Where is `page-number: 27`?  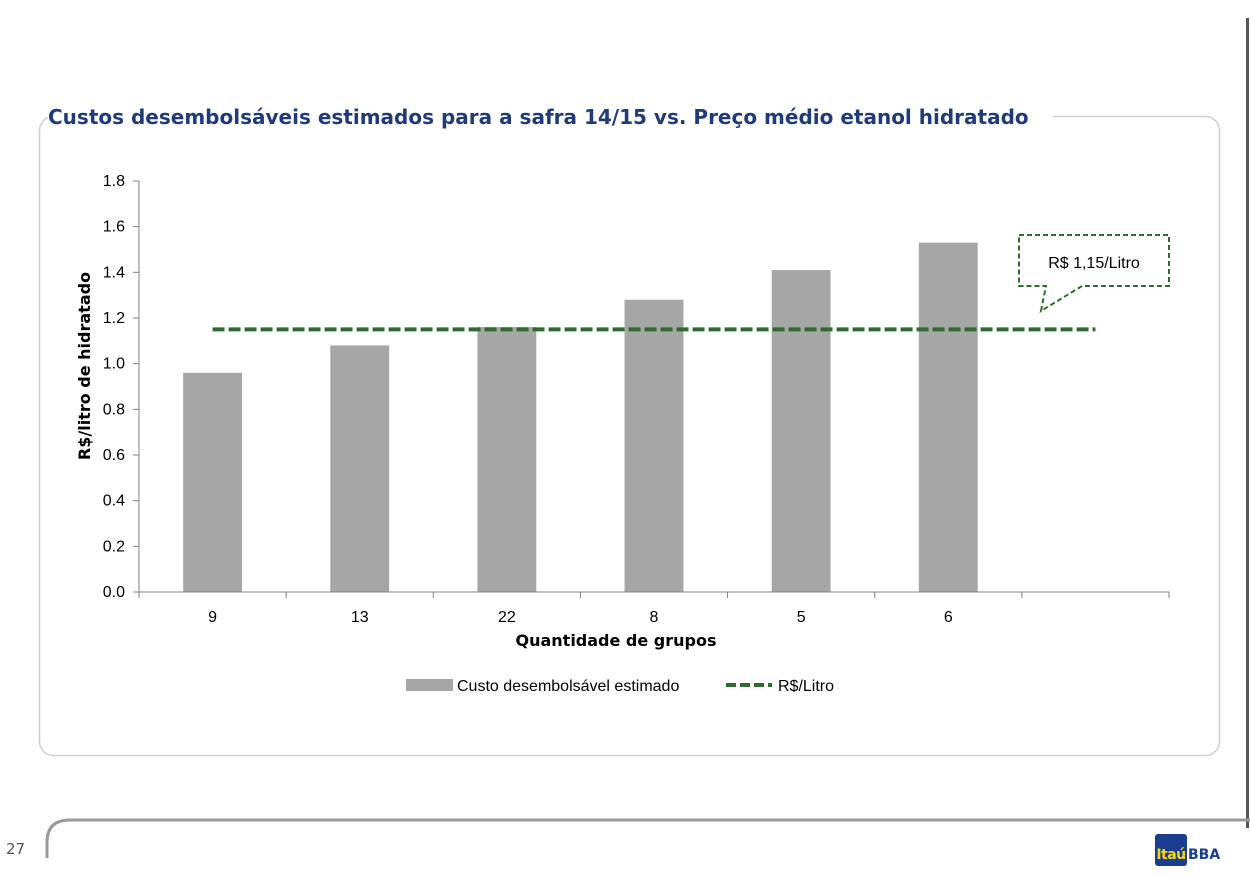 page-number: 27 is located at coordinates (16, 849).